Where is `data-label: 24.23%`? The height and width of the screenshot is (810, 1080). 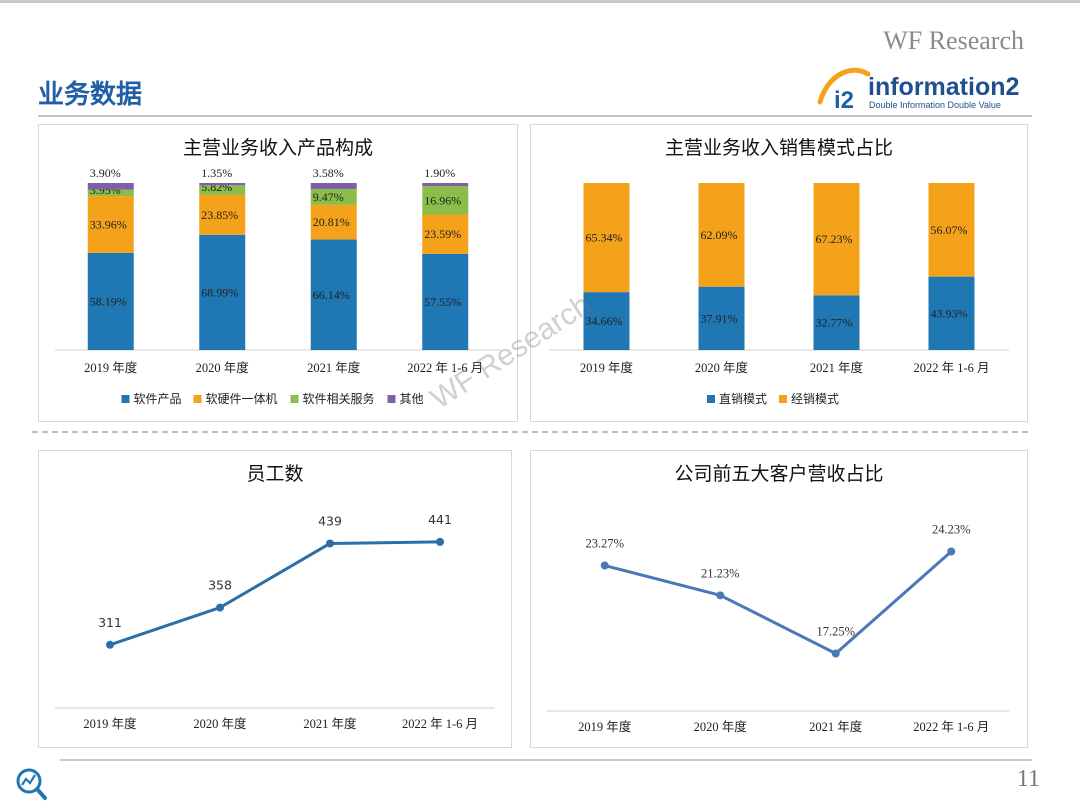 data-label: 24.23% is located at coordinates (951, 529).